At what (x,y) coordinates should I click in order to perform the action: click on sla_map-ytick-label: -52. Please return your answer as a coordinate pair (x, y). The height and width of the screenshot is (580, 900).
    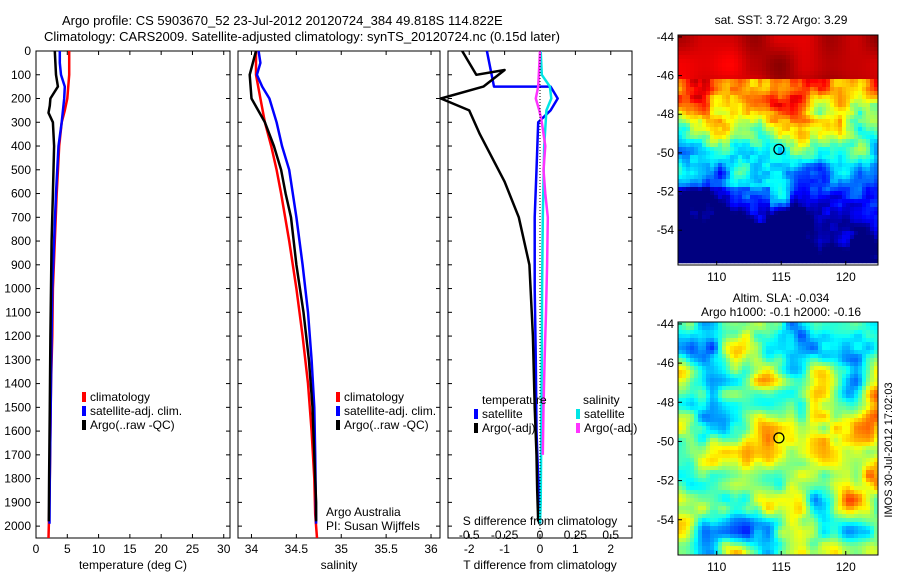
    Looking at the image, I should click on (666, 481).